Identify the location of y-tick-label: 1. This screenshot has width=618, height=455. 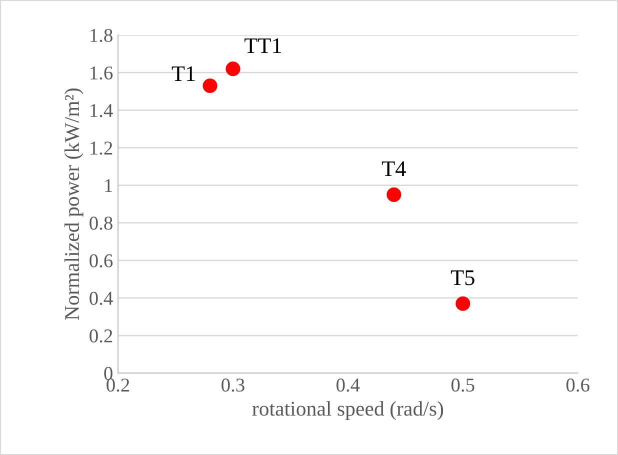
(108, 185).